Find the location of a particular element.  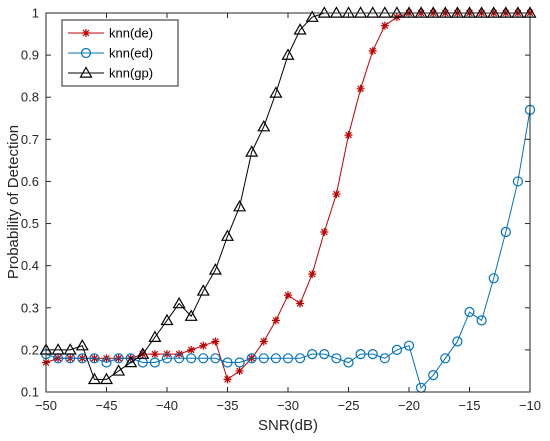

y-tick-label: 0.9 is located at coordinates (30, 55).